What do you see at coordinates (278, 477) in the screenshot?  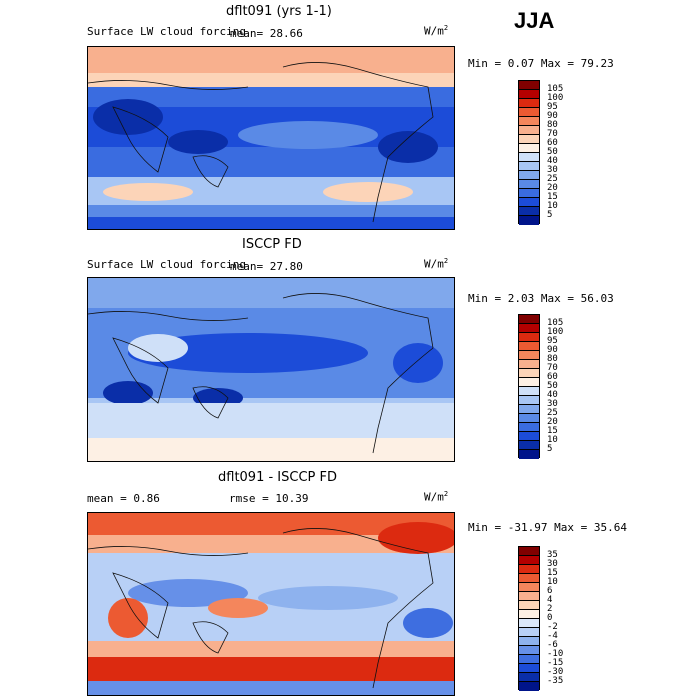 I see `panel-3-title: dflt091 - ISCCP FD` at bounding box center [278, 477].